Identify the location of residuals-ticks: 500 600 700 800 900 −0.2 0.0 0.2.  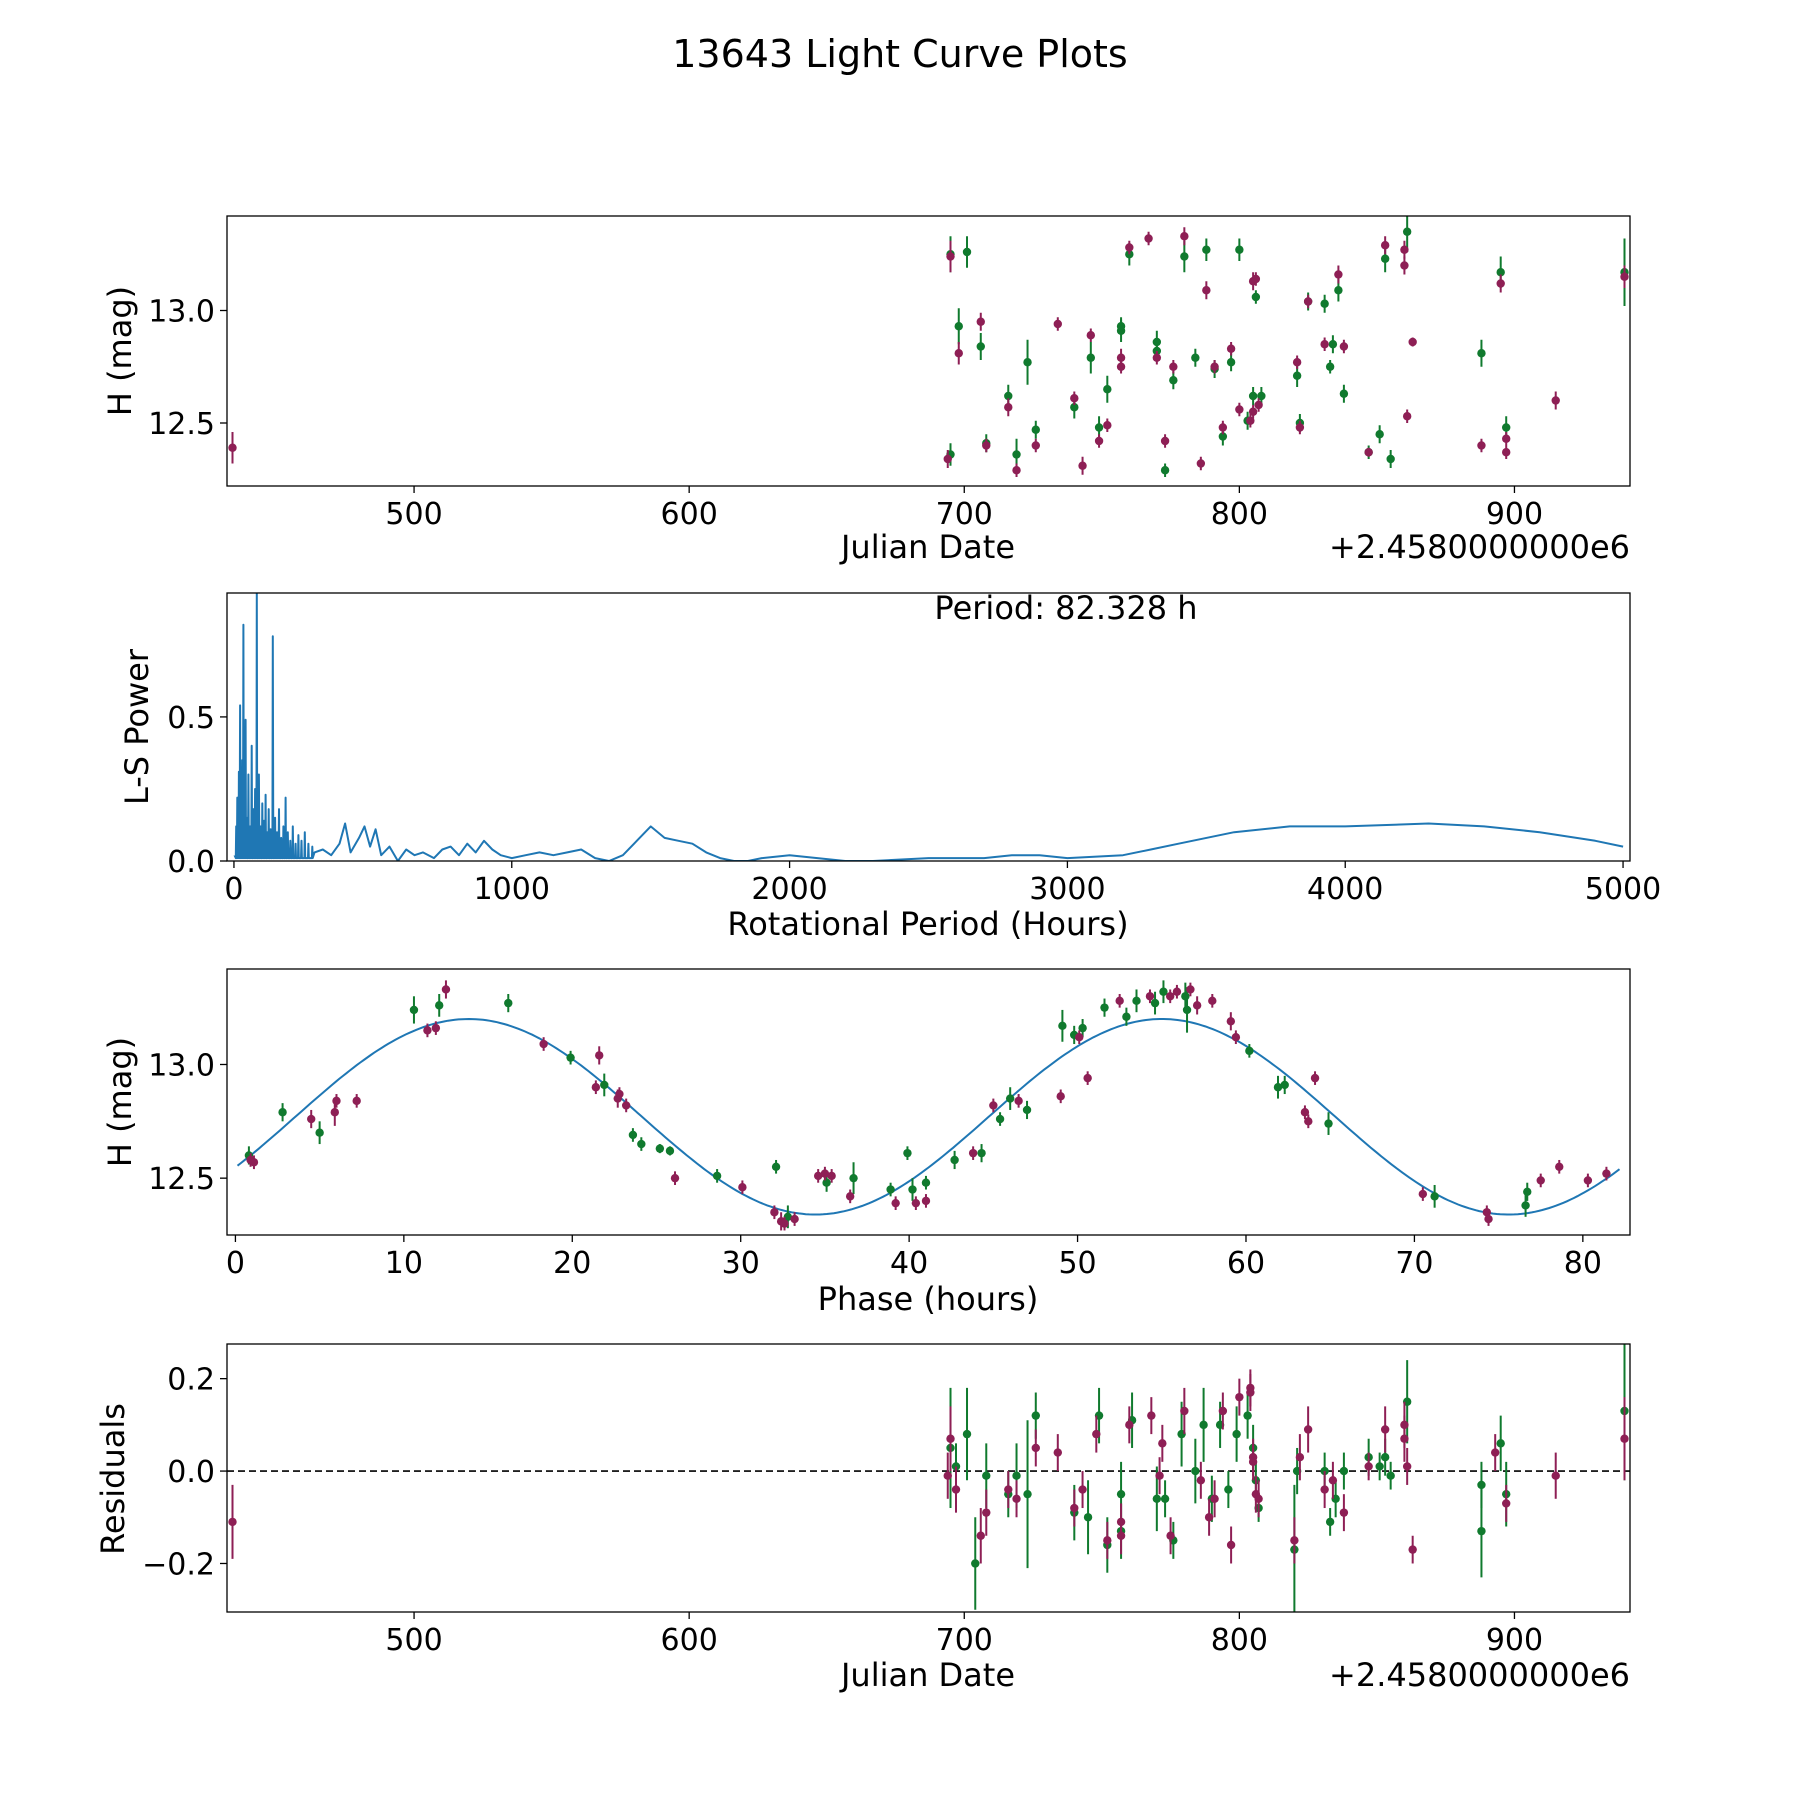
(842, 1510).